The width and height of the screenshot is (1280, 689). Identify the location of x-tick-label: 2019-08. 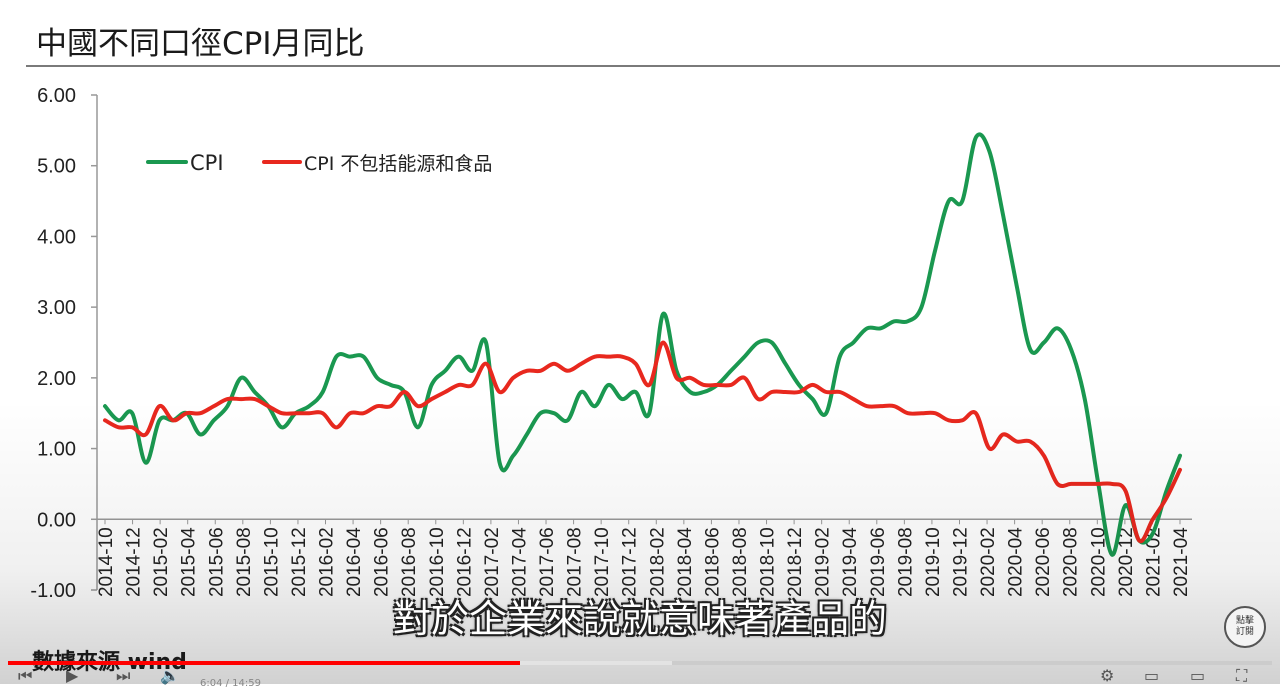
(905, 562).